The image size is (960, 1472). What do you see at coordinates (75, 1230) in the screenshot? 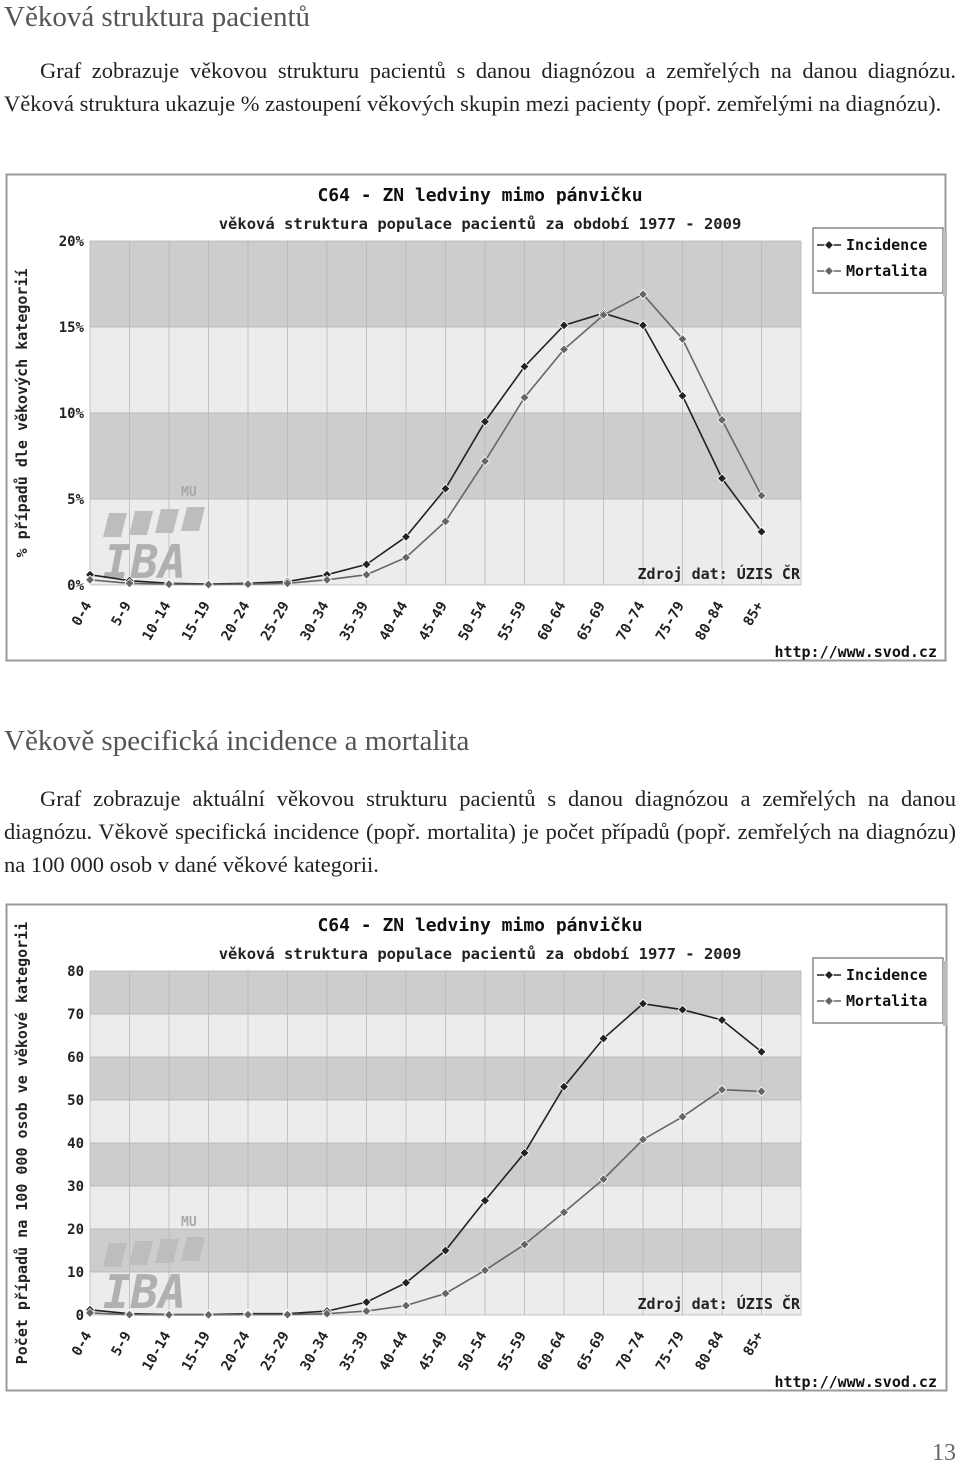
I see `y-tick-label: 20` at bounding box center [75, 1230].